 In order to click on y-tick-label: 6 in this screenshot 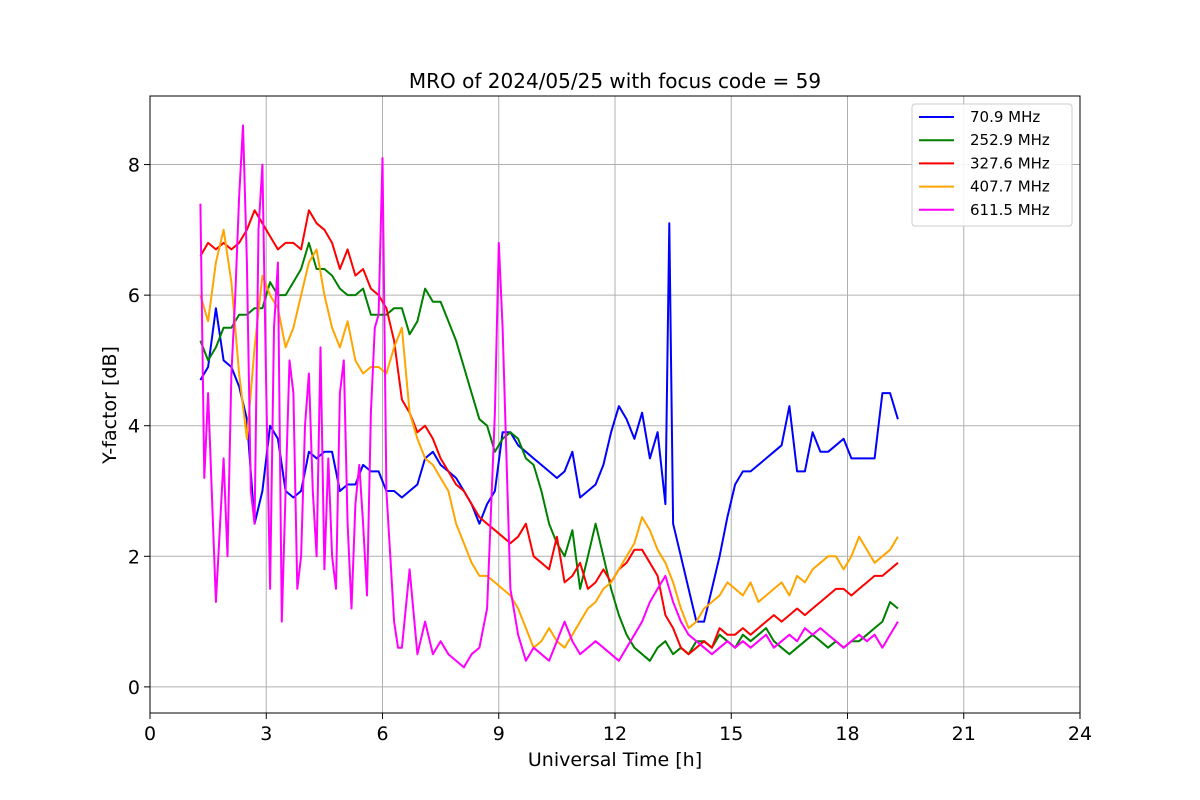, I will do `click(134, 296)`.